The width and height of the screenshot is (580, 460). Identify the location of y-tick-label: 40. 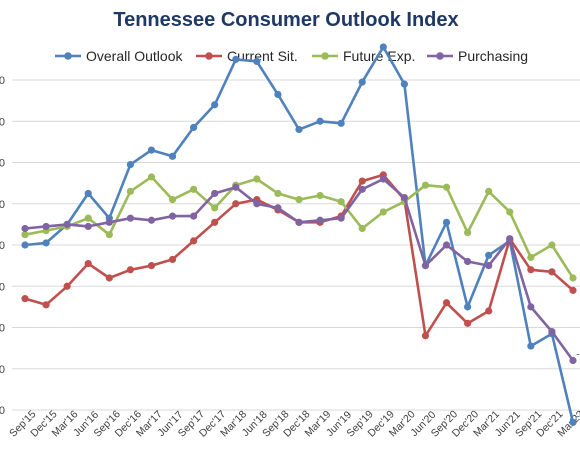
(2, 81).